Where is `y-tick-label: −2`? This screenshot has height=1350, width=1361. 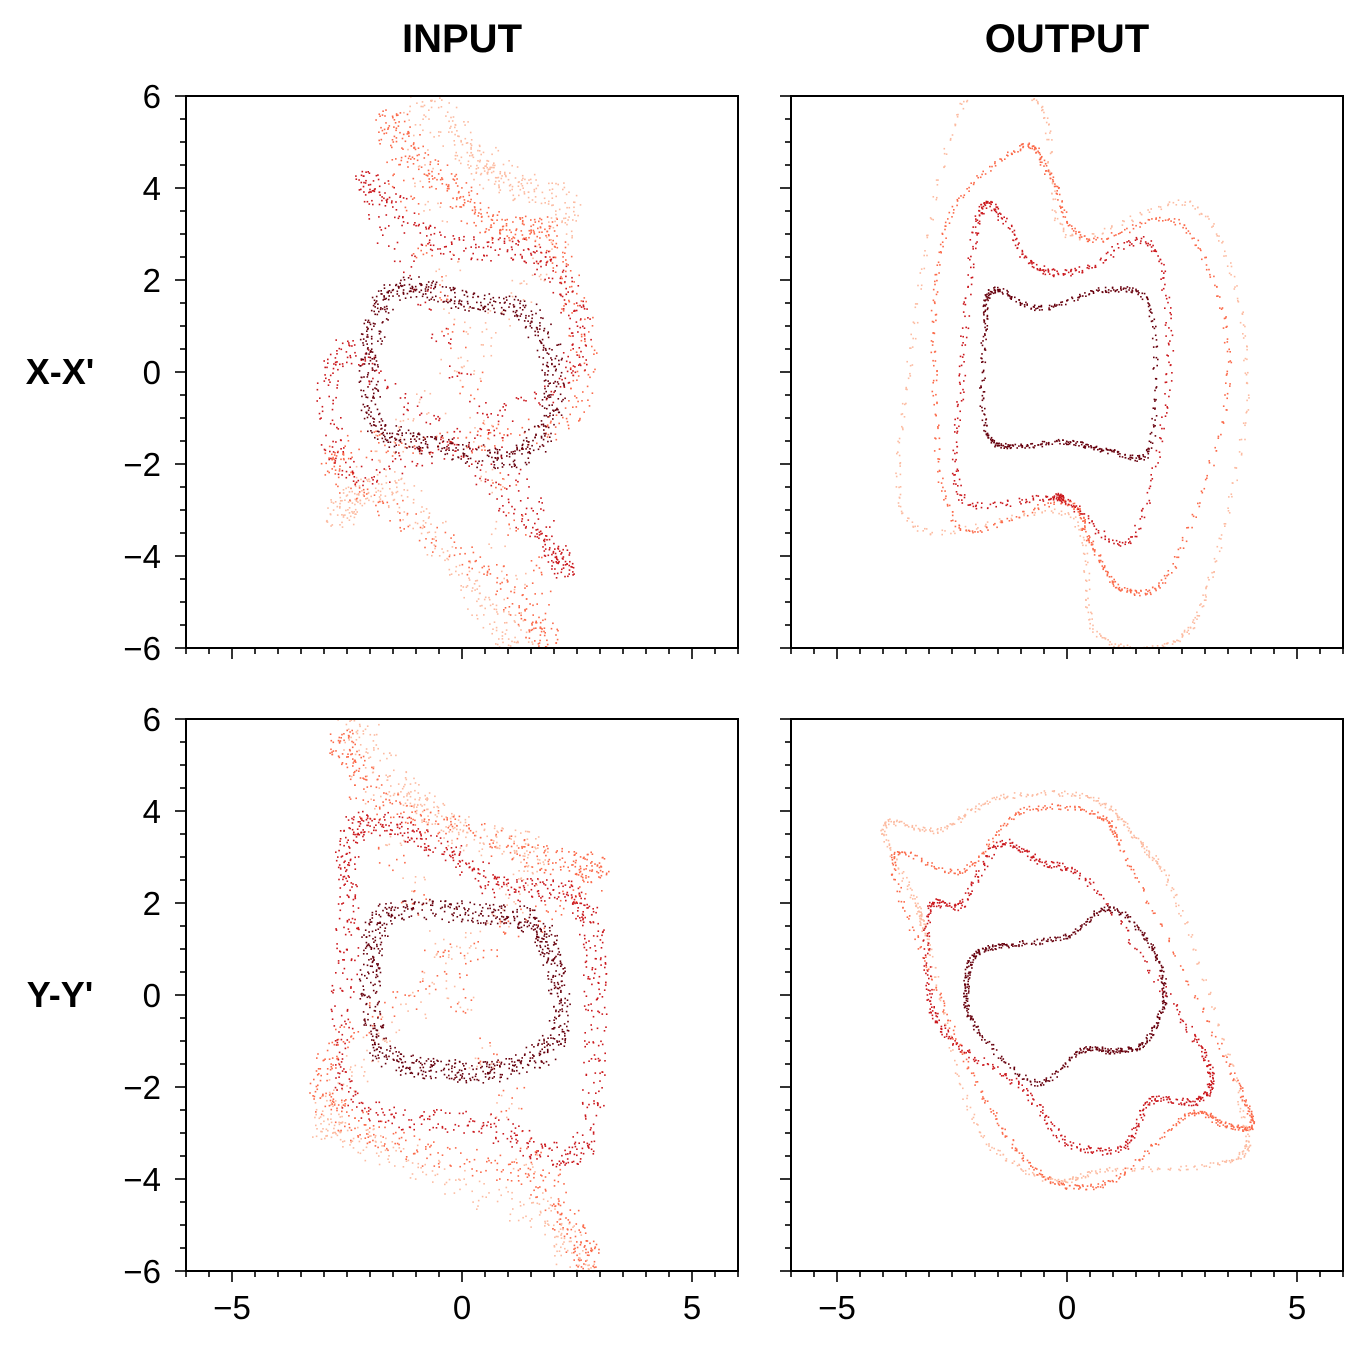 y-tick-label: −2 is located at coordinates (142, 464).